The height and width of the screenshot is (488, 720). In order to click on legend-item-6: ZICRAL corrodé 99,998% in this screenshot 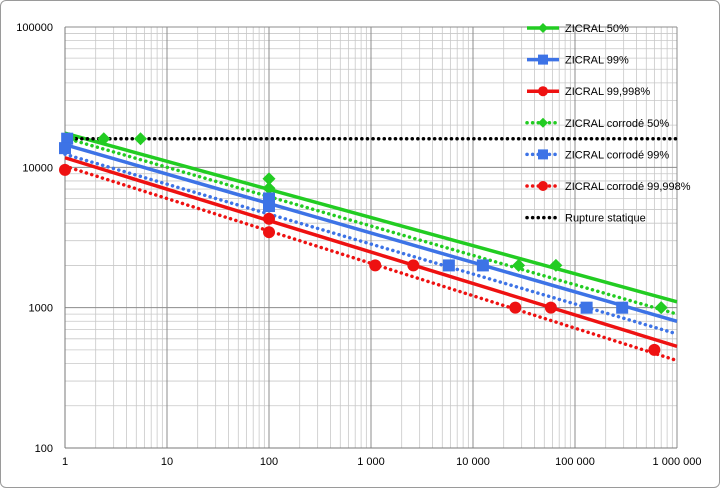, I will do `click(608, 187)`.